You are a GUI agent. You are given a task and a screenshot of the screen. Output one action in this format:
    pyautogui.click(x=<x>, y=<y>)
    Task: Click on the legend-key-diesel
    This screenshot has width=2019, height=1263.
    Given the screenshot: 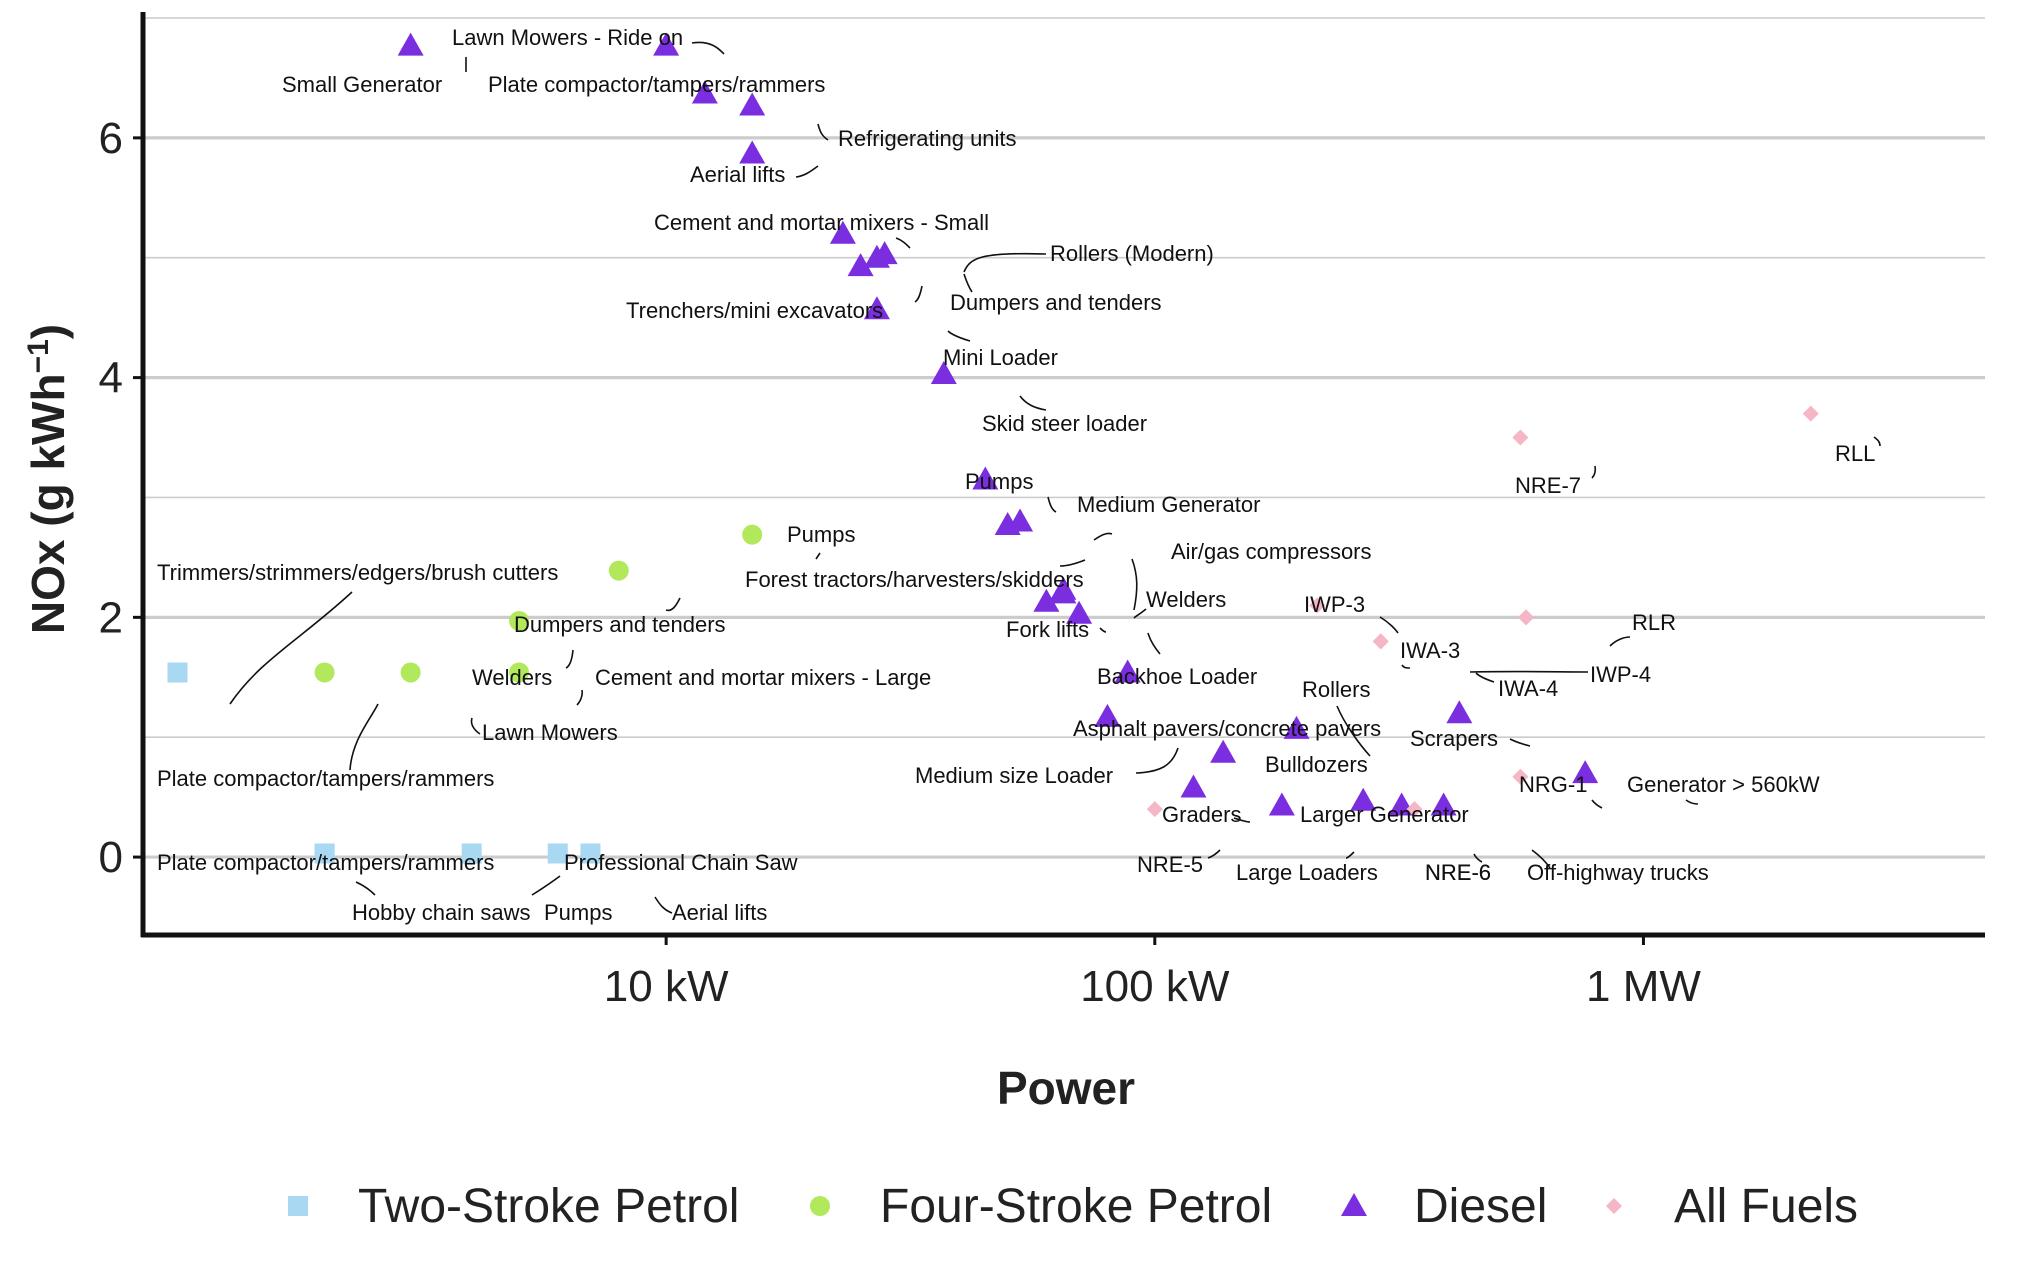 What is the action you would take?
    pyautogui.click(x=1354, y=1204)
    